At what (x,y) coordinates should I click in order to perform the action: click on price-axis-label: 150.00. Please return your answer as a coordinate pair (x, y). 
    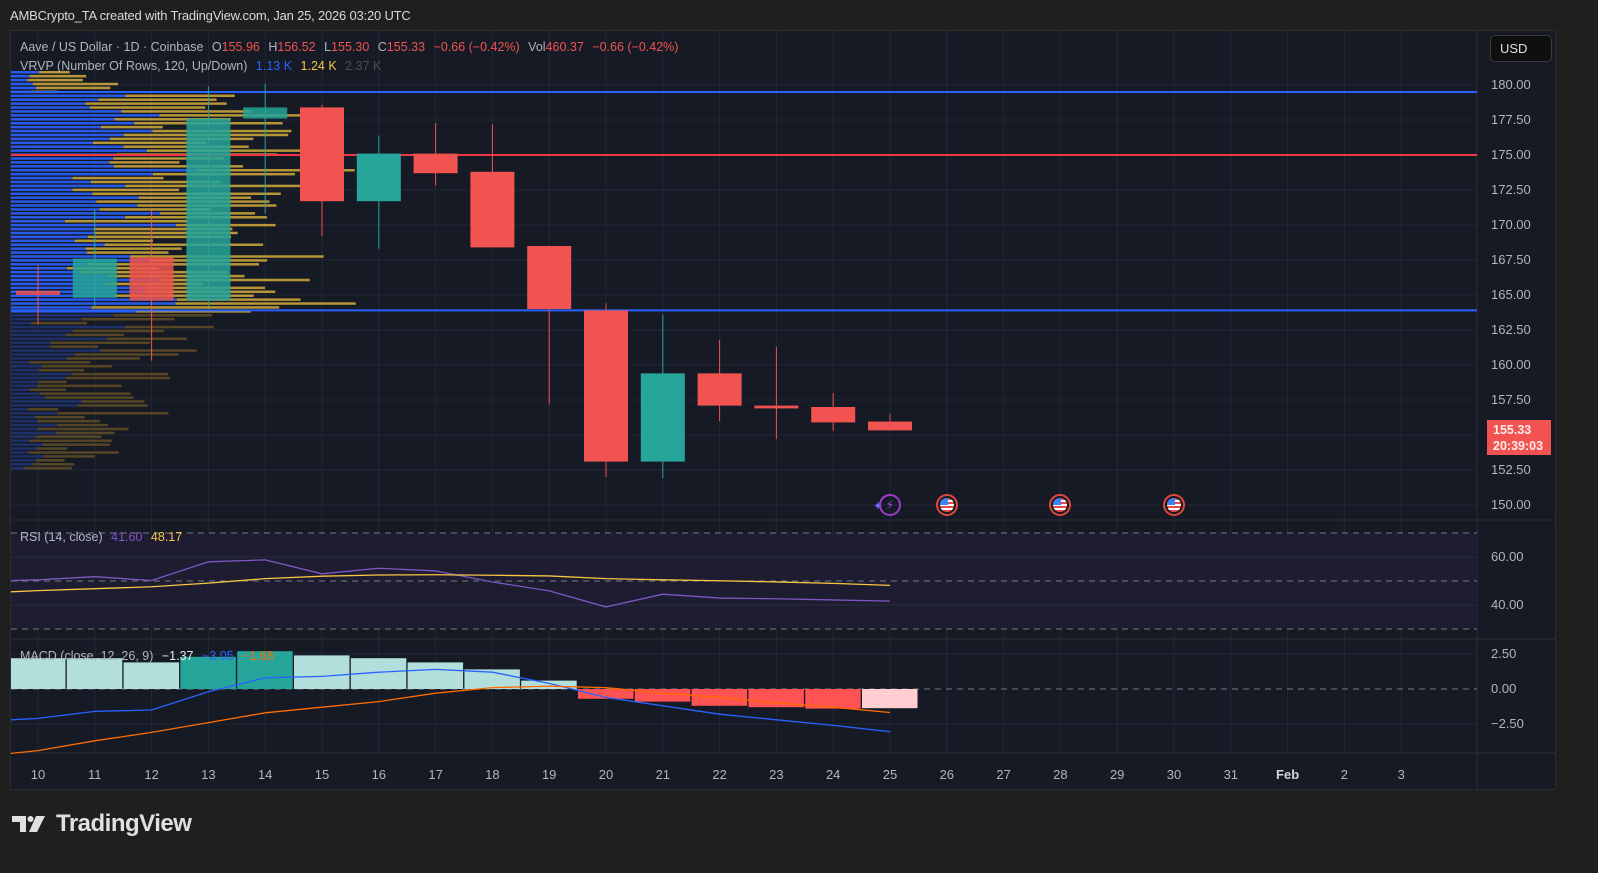
    Looking at the image, I should click on (1511, 504).